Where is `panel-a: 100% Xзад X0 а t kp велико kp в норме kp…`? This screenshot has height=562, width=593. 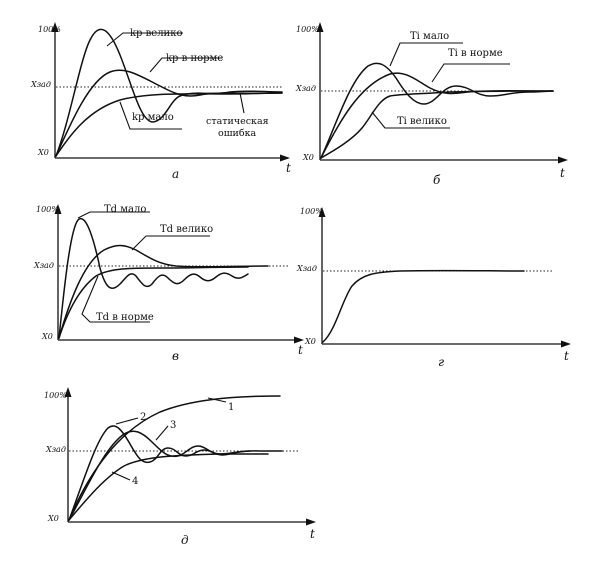
panel-a: 100% Xзад X0 а t kp велико kp в норме kp… is located at coordinates (160, 101).